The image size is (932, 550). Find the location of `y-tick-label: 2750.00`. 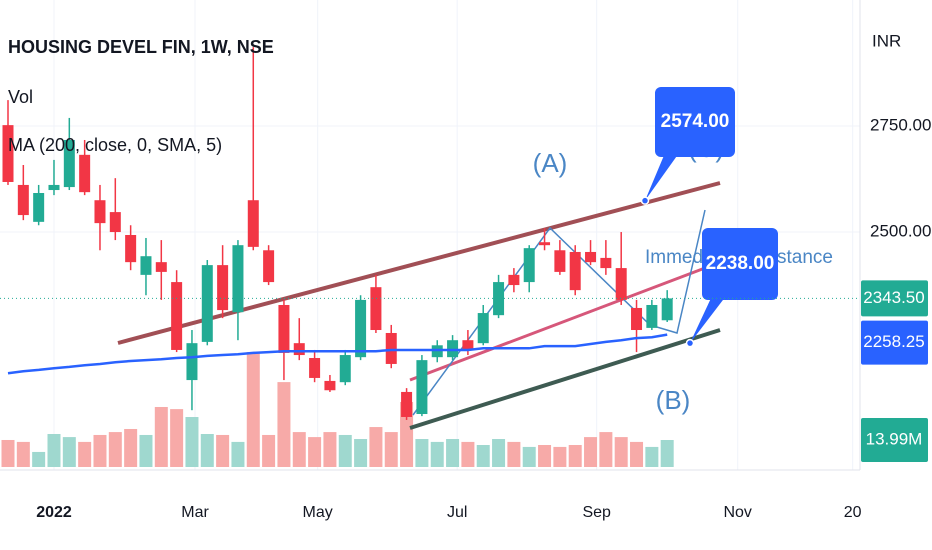

y-tick-label: 2750.00 is located at coordinates (900, 124).